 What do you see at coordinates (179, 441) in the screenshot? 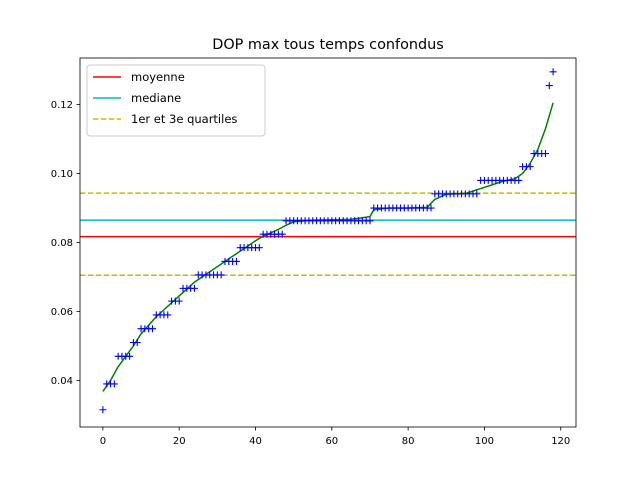
I see `x-tick-label: 20` at bounding box center [179, 441].